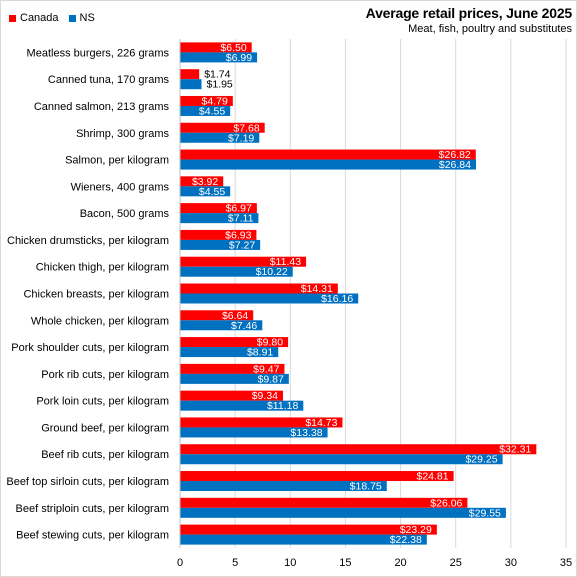 This screenshot has width=577, height=577. What do you see at coordinates (290, 563) in the screenshot?
I see `x-tick-label: 10` at bounding box center [290, 563].